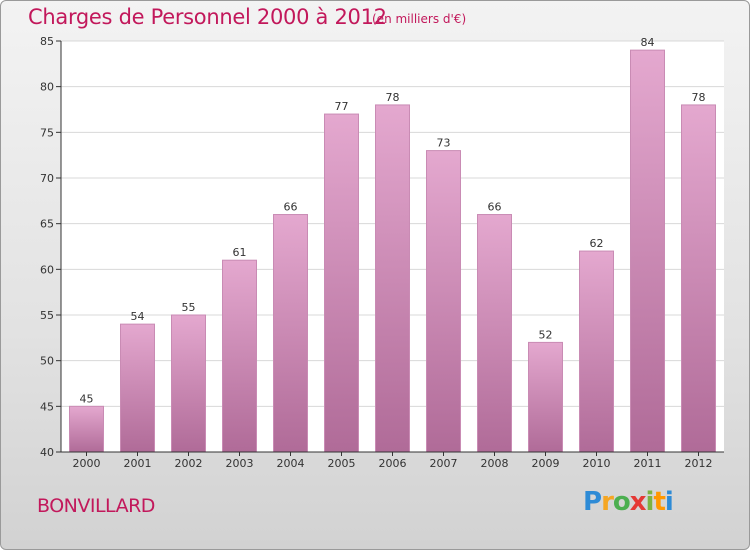 The height and width of the screenshot is (550, 750). I want to click on bar-value-label: 54, so click(138, 316).